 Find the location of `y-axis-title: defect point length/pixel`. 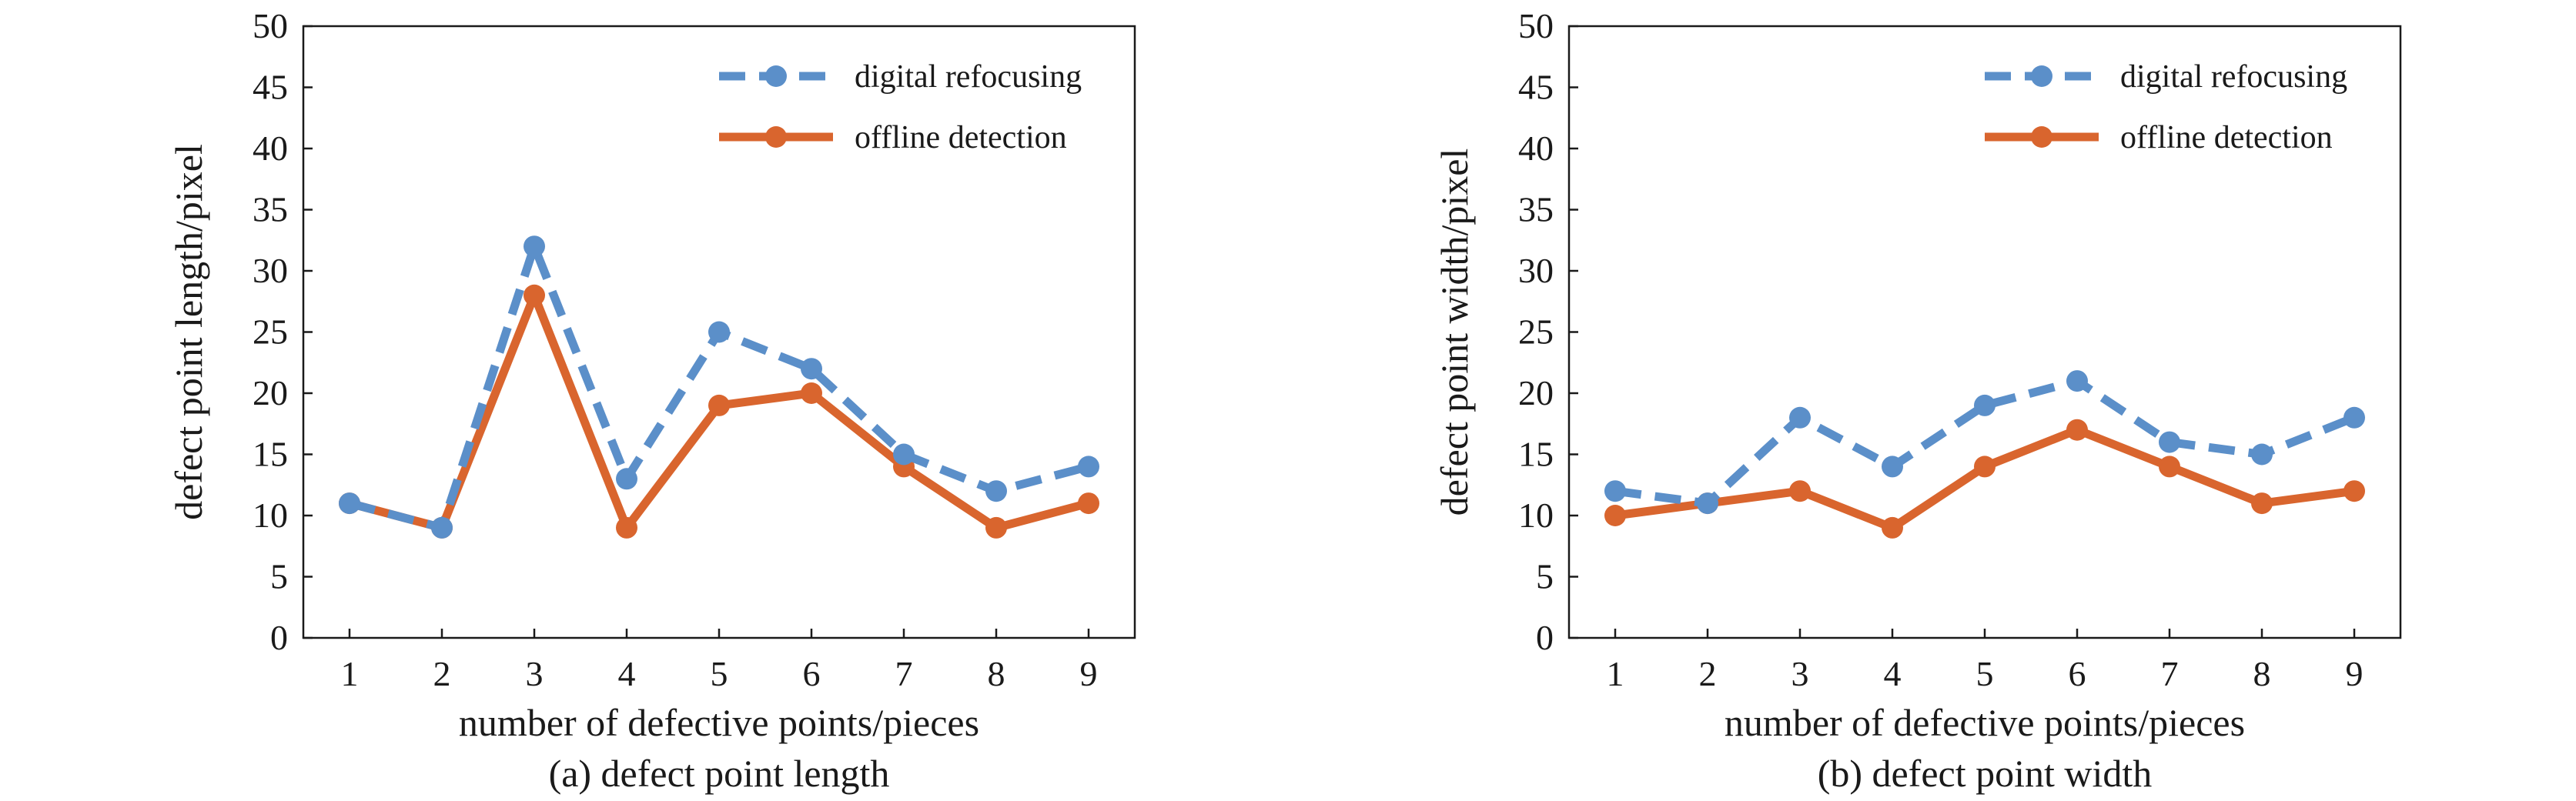

y-axis-title: defect point length/pixel is located at coordinates (188, 332).